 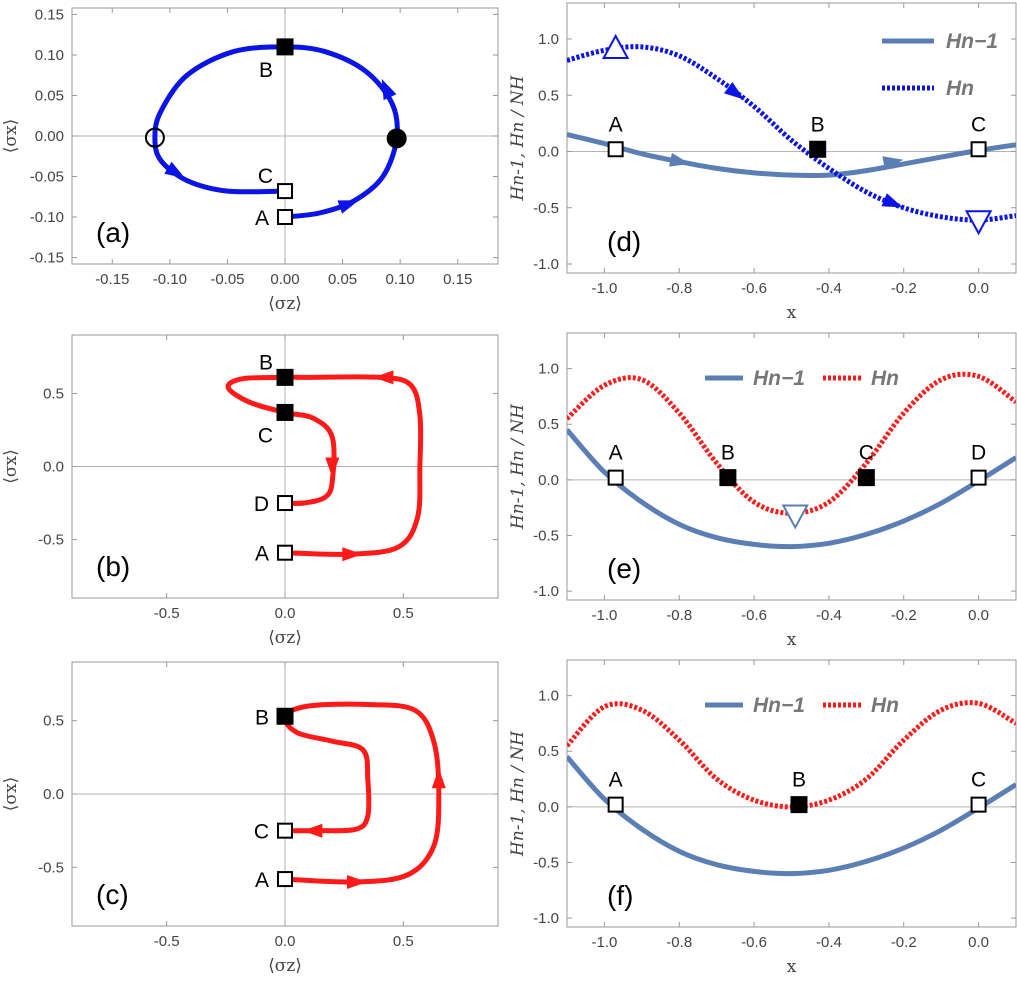 I want to click on x-tick-label: 0.10, so click(x=400, y=279).